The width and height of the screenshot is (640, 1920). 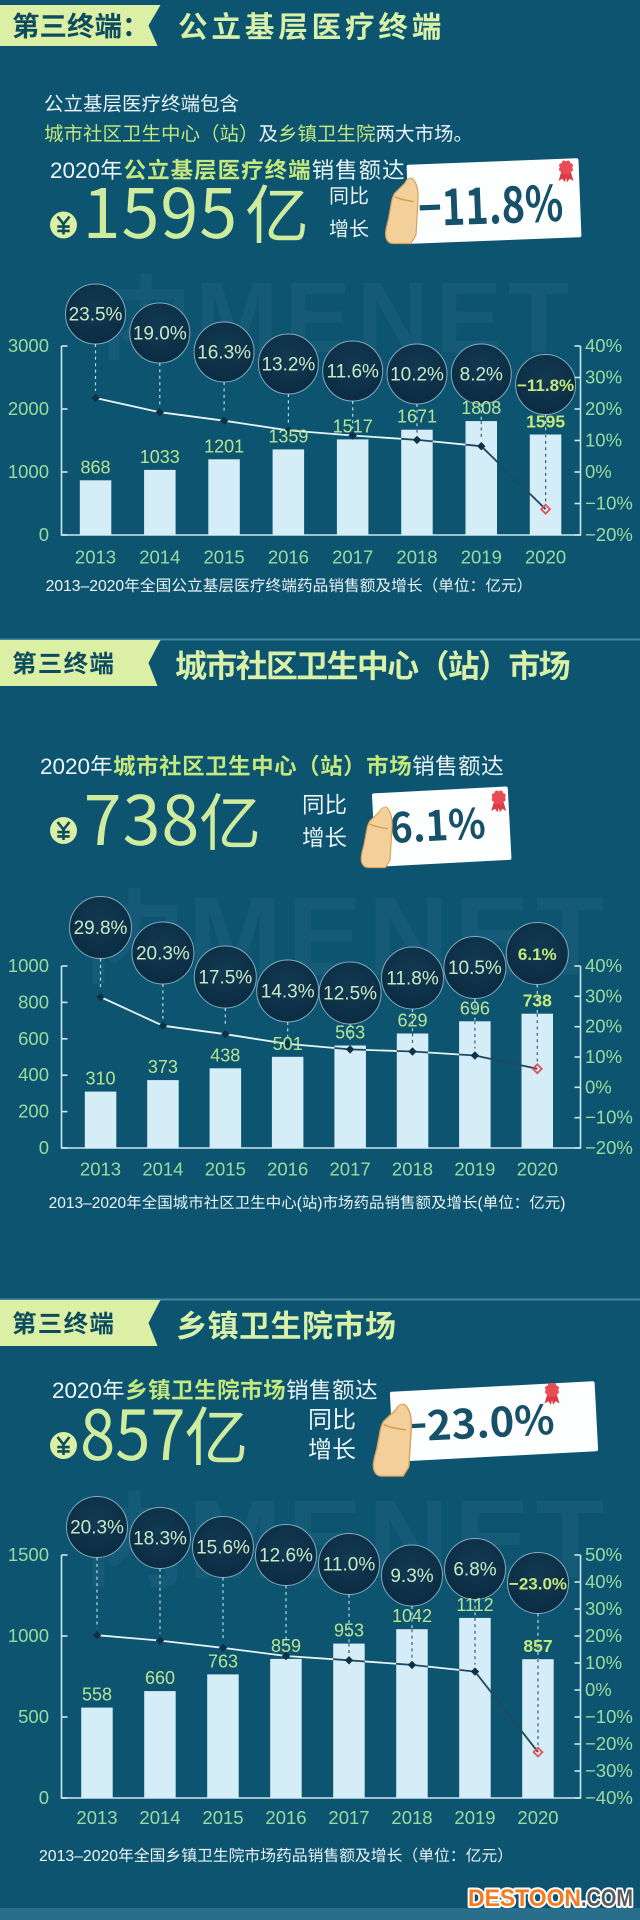 I want to click on svg-text: 15.6%, so click(x=223, y=1548).